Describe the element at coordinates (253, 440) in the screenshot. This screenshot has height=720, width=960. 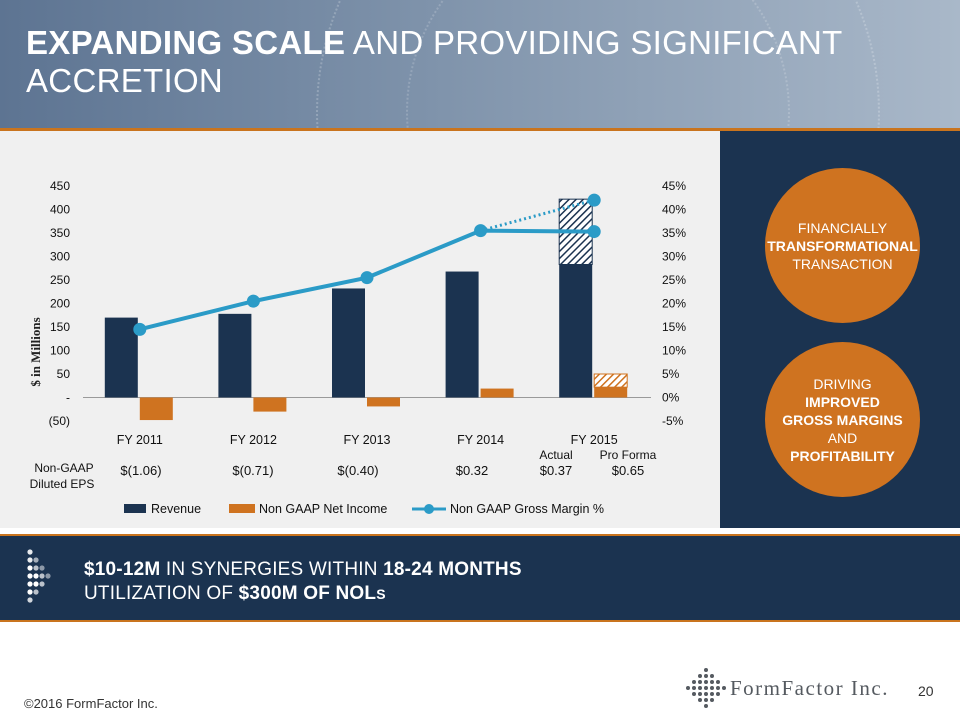
I see `x-category-label: FY 2012` at that location.